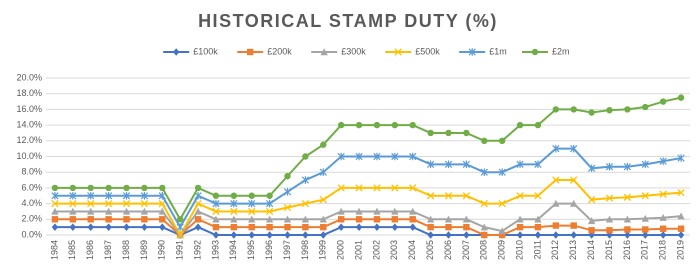 Image resolution: width=696 pixels, height=278 pixels. Describe the element at coordinates (546, 51) in the screenshot. I see `legend-item: £2m` at that location.